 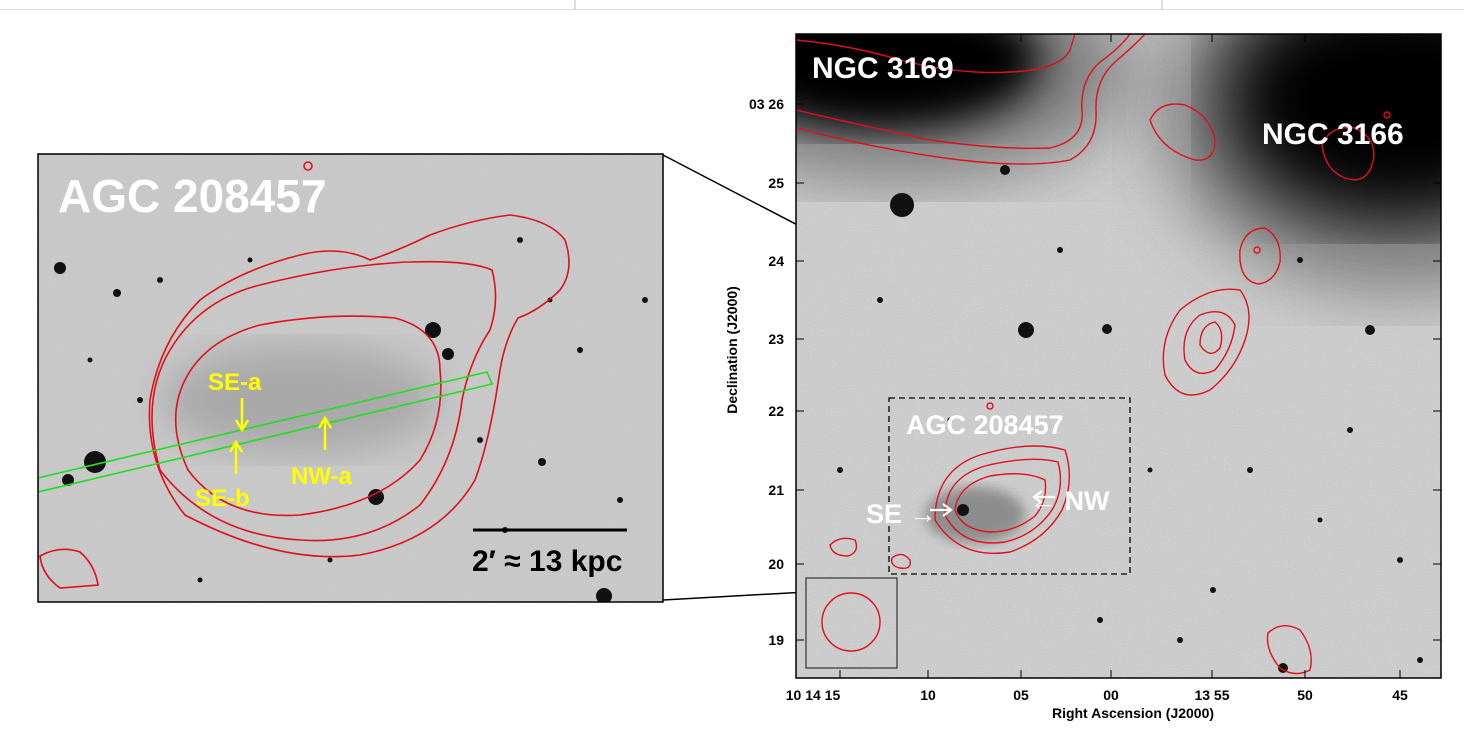 I want to click on x-tick-label: 10, so click(x=928, y=695).